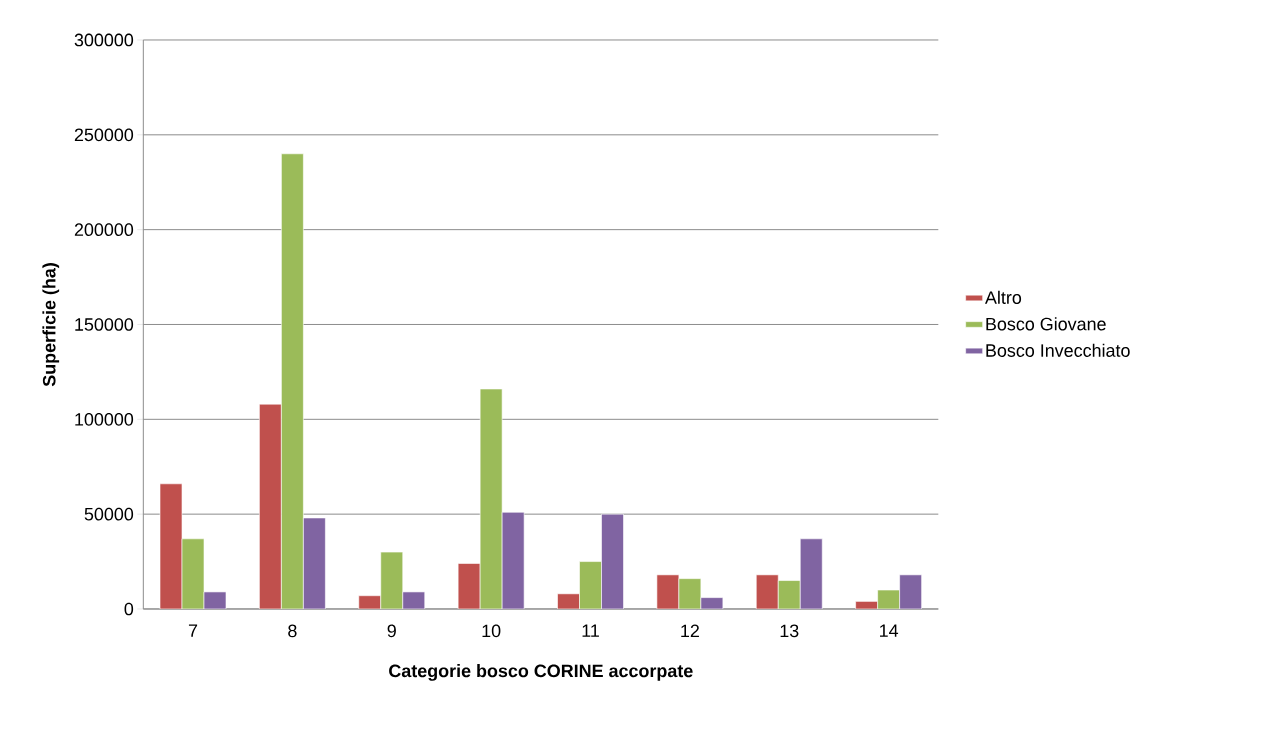 The height and width of the screenshot is (731, 1267). I want to click on x-tick-label: 12, so click(690, 631).